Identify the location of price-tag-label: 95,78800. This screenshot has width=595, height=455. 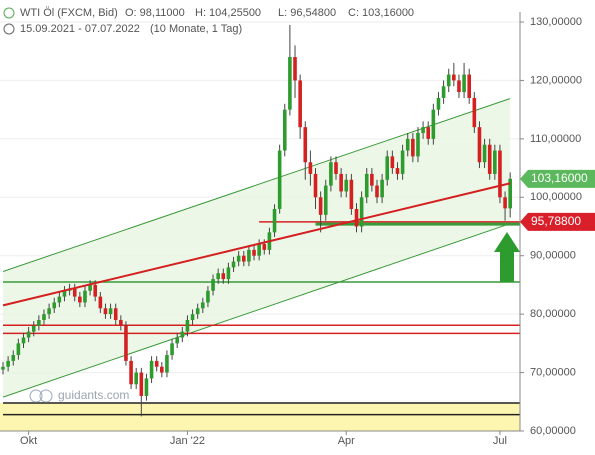
(556, 221).